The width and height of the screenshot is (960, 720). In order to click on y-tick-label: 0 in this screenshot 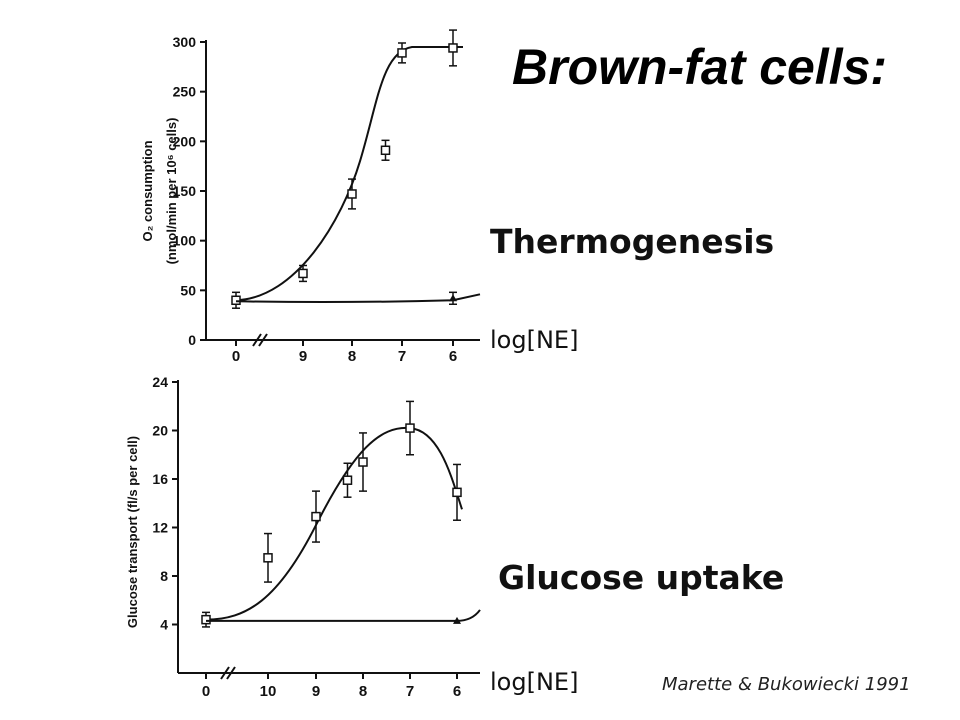, I will do `click(192, 340)`.